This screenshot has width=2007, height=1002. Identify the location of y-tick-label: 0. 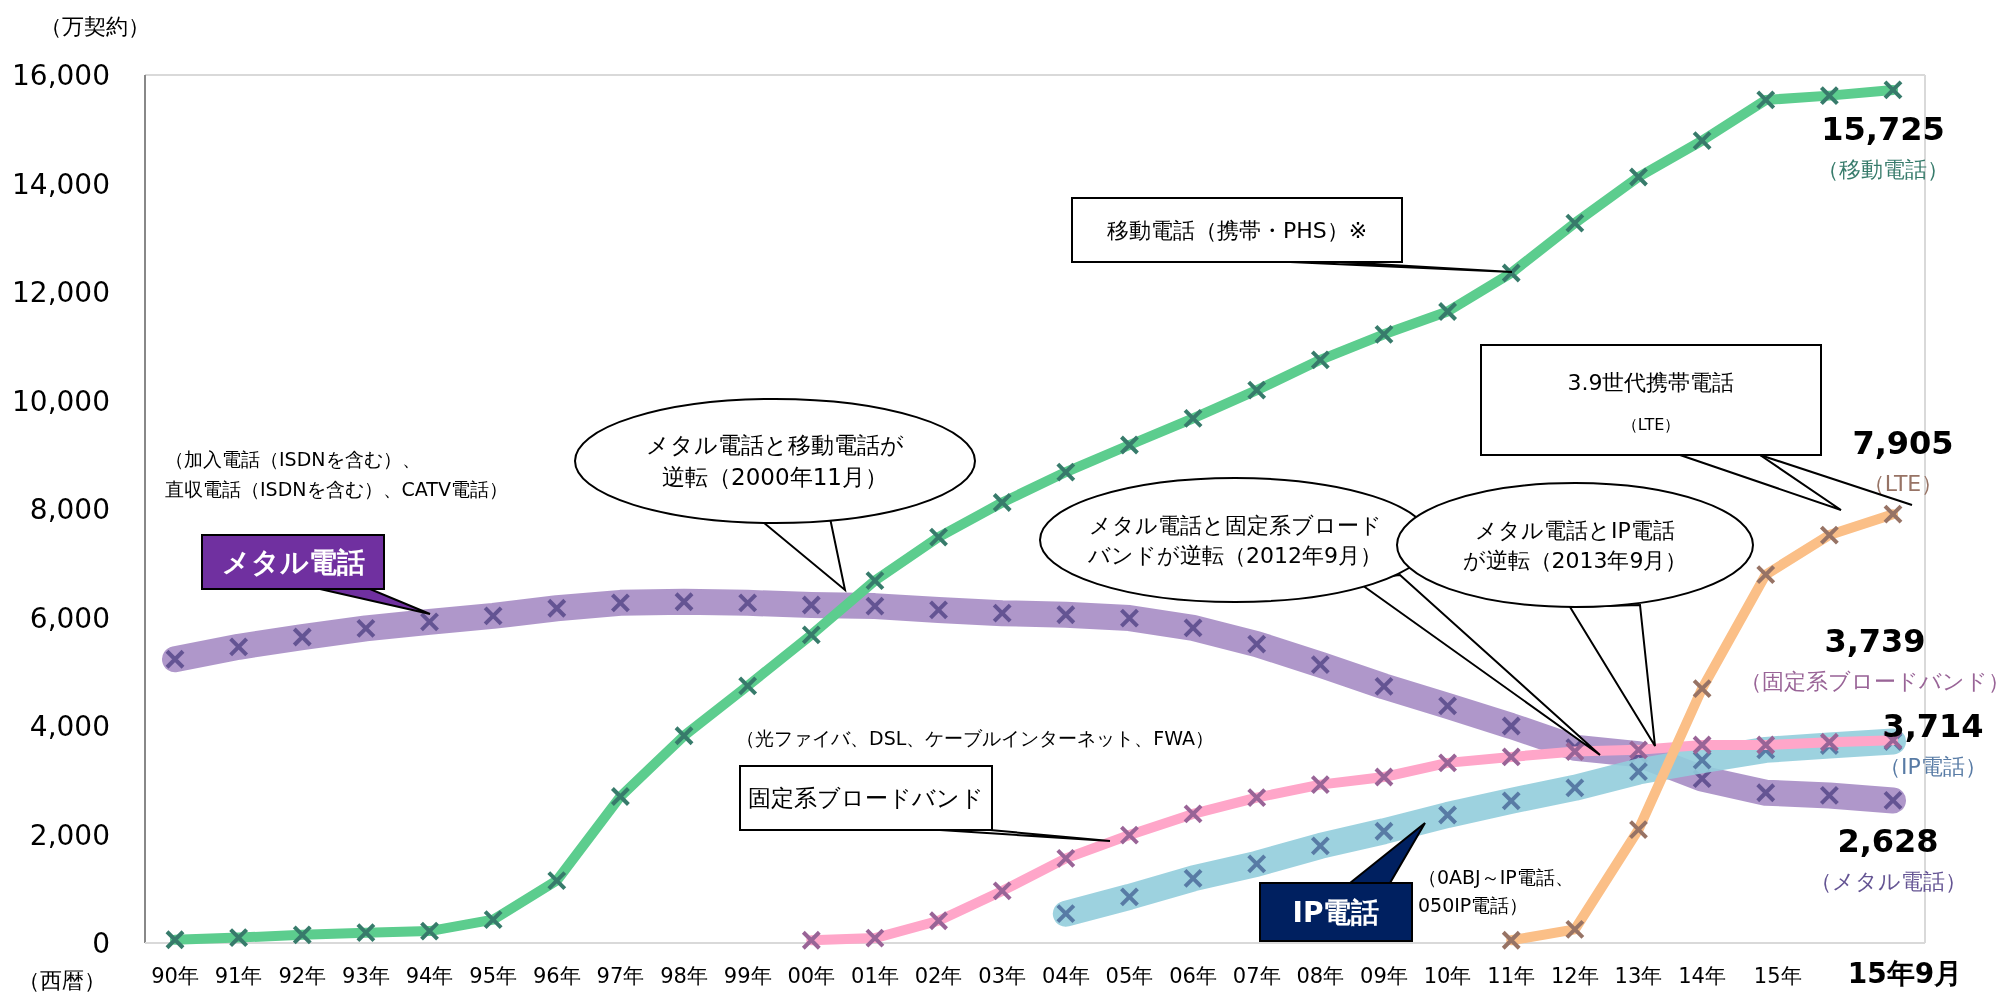
(101, 943).